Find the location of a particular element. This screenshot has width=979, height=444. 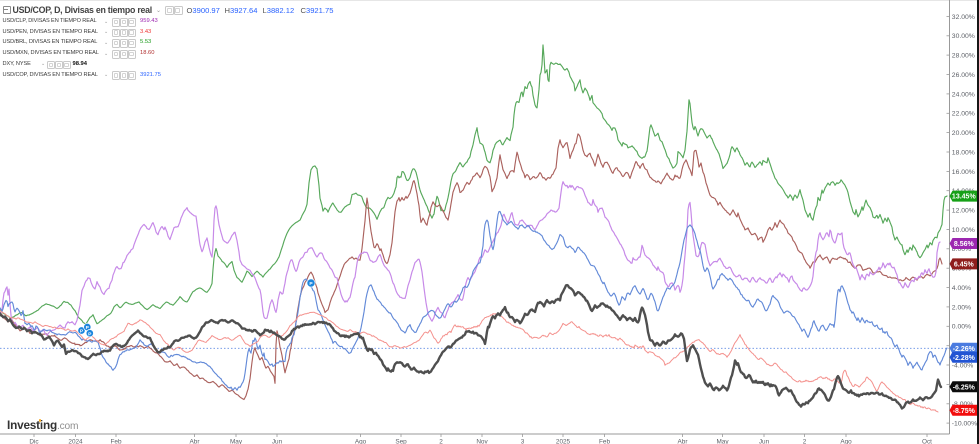

svg-text: 18.00% is located at coordinates (963, 152).